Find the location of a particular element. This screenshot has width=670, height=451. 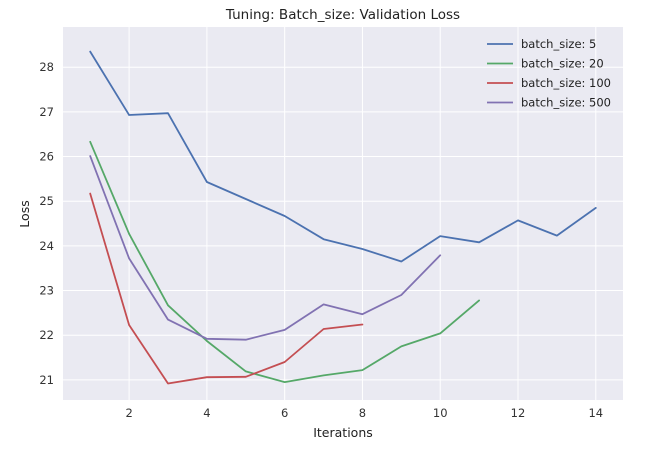

x-tick-label: 2 is located at coordinates (128, 413).